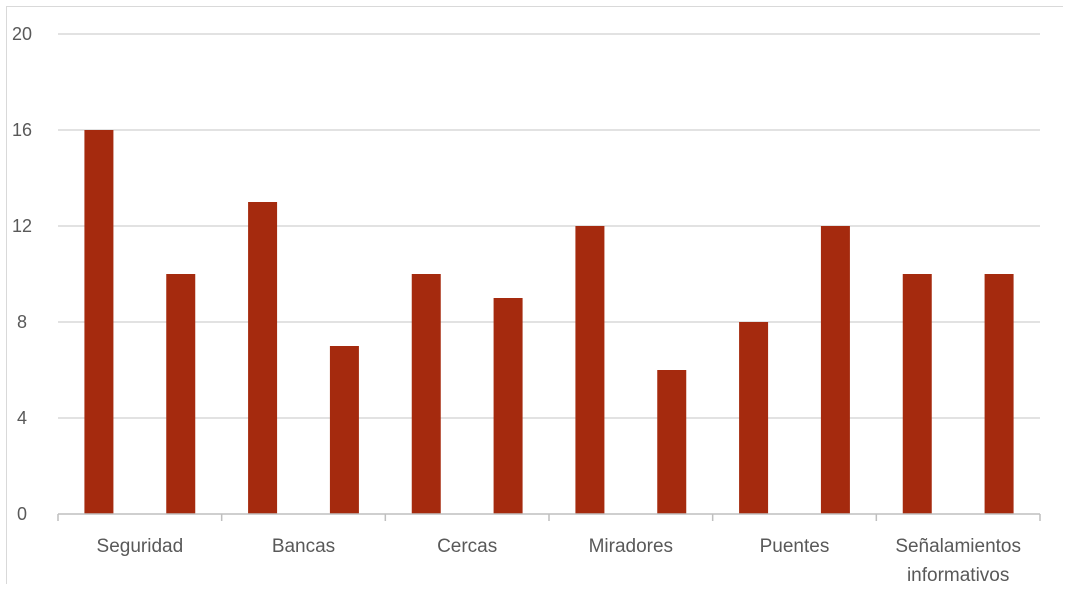 The width and height of the screenshot is (1069, 590). I want to click on x-tick-label: Señalamientos, so click(958, 546).